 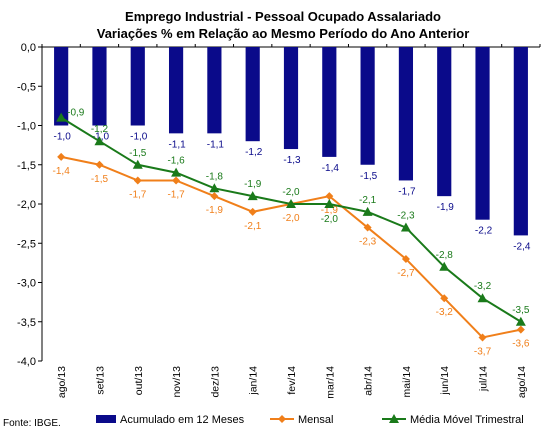 I want to click on y-tick-label: -1,5, so click(x=26, y=166).